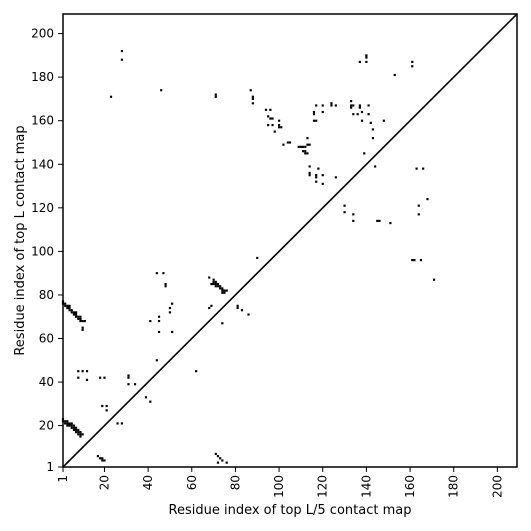  I want to click on x-axis-label: Residue index of top L/5 contact map, so click(290, 510).